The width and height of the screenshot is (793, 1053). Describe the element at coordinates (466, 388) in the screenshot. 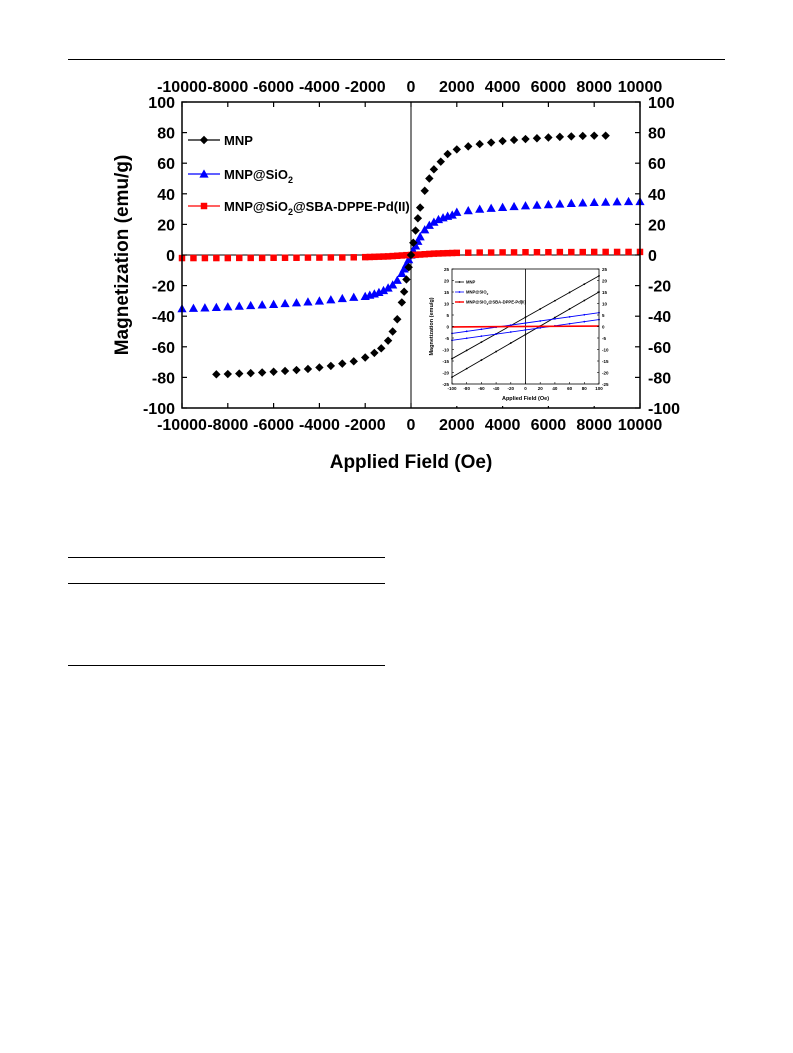

I see `inset-x-tick-label: -80` at that location.